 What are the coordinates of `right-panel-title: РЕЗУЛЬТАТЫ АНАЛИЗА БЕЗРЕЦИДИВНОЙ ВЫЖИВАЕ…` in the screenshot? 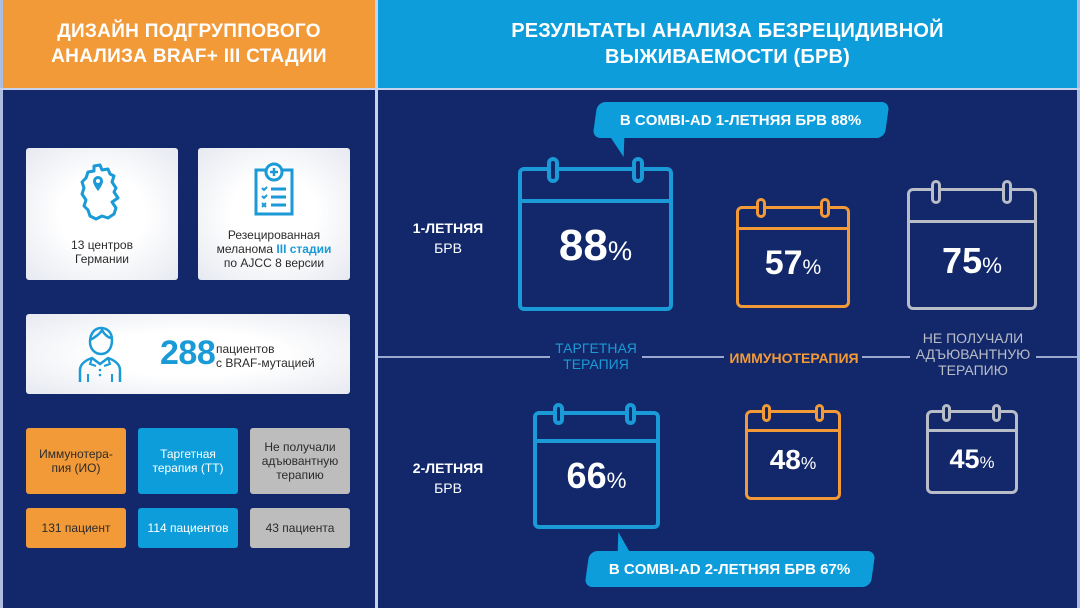 It's located at (727, 44).